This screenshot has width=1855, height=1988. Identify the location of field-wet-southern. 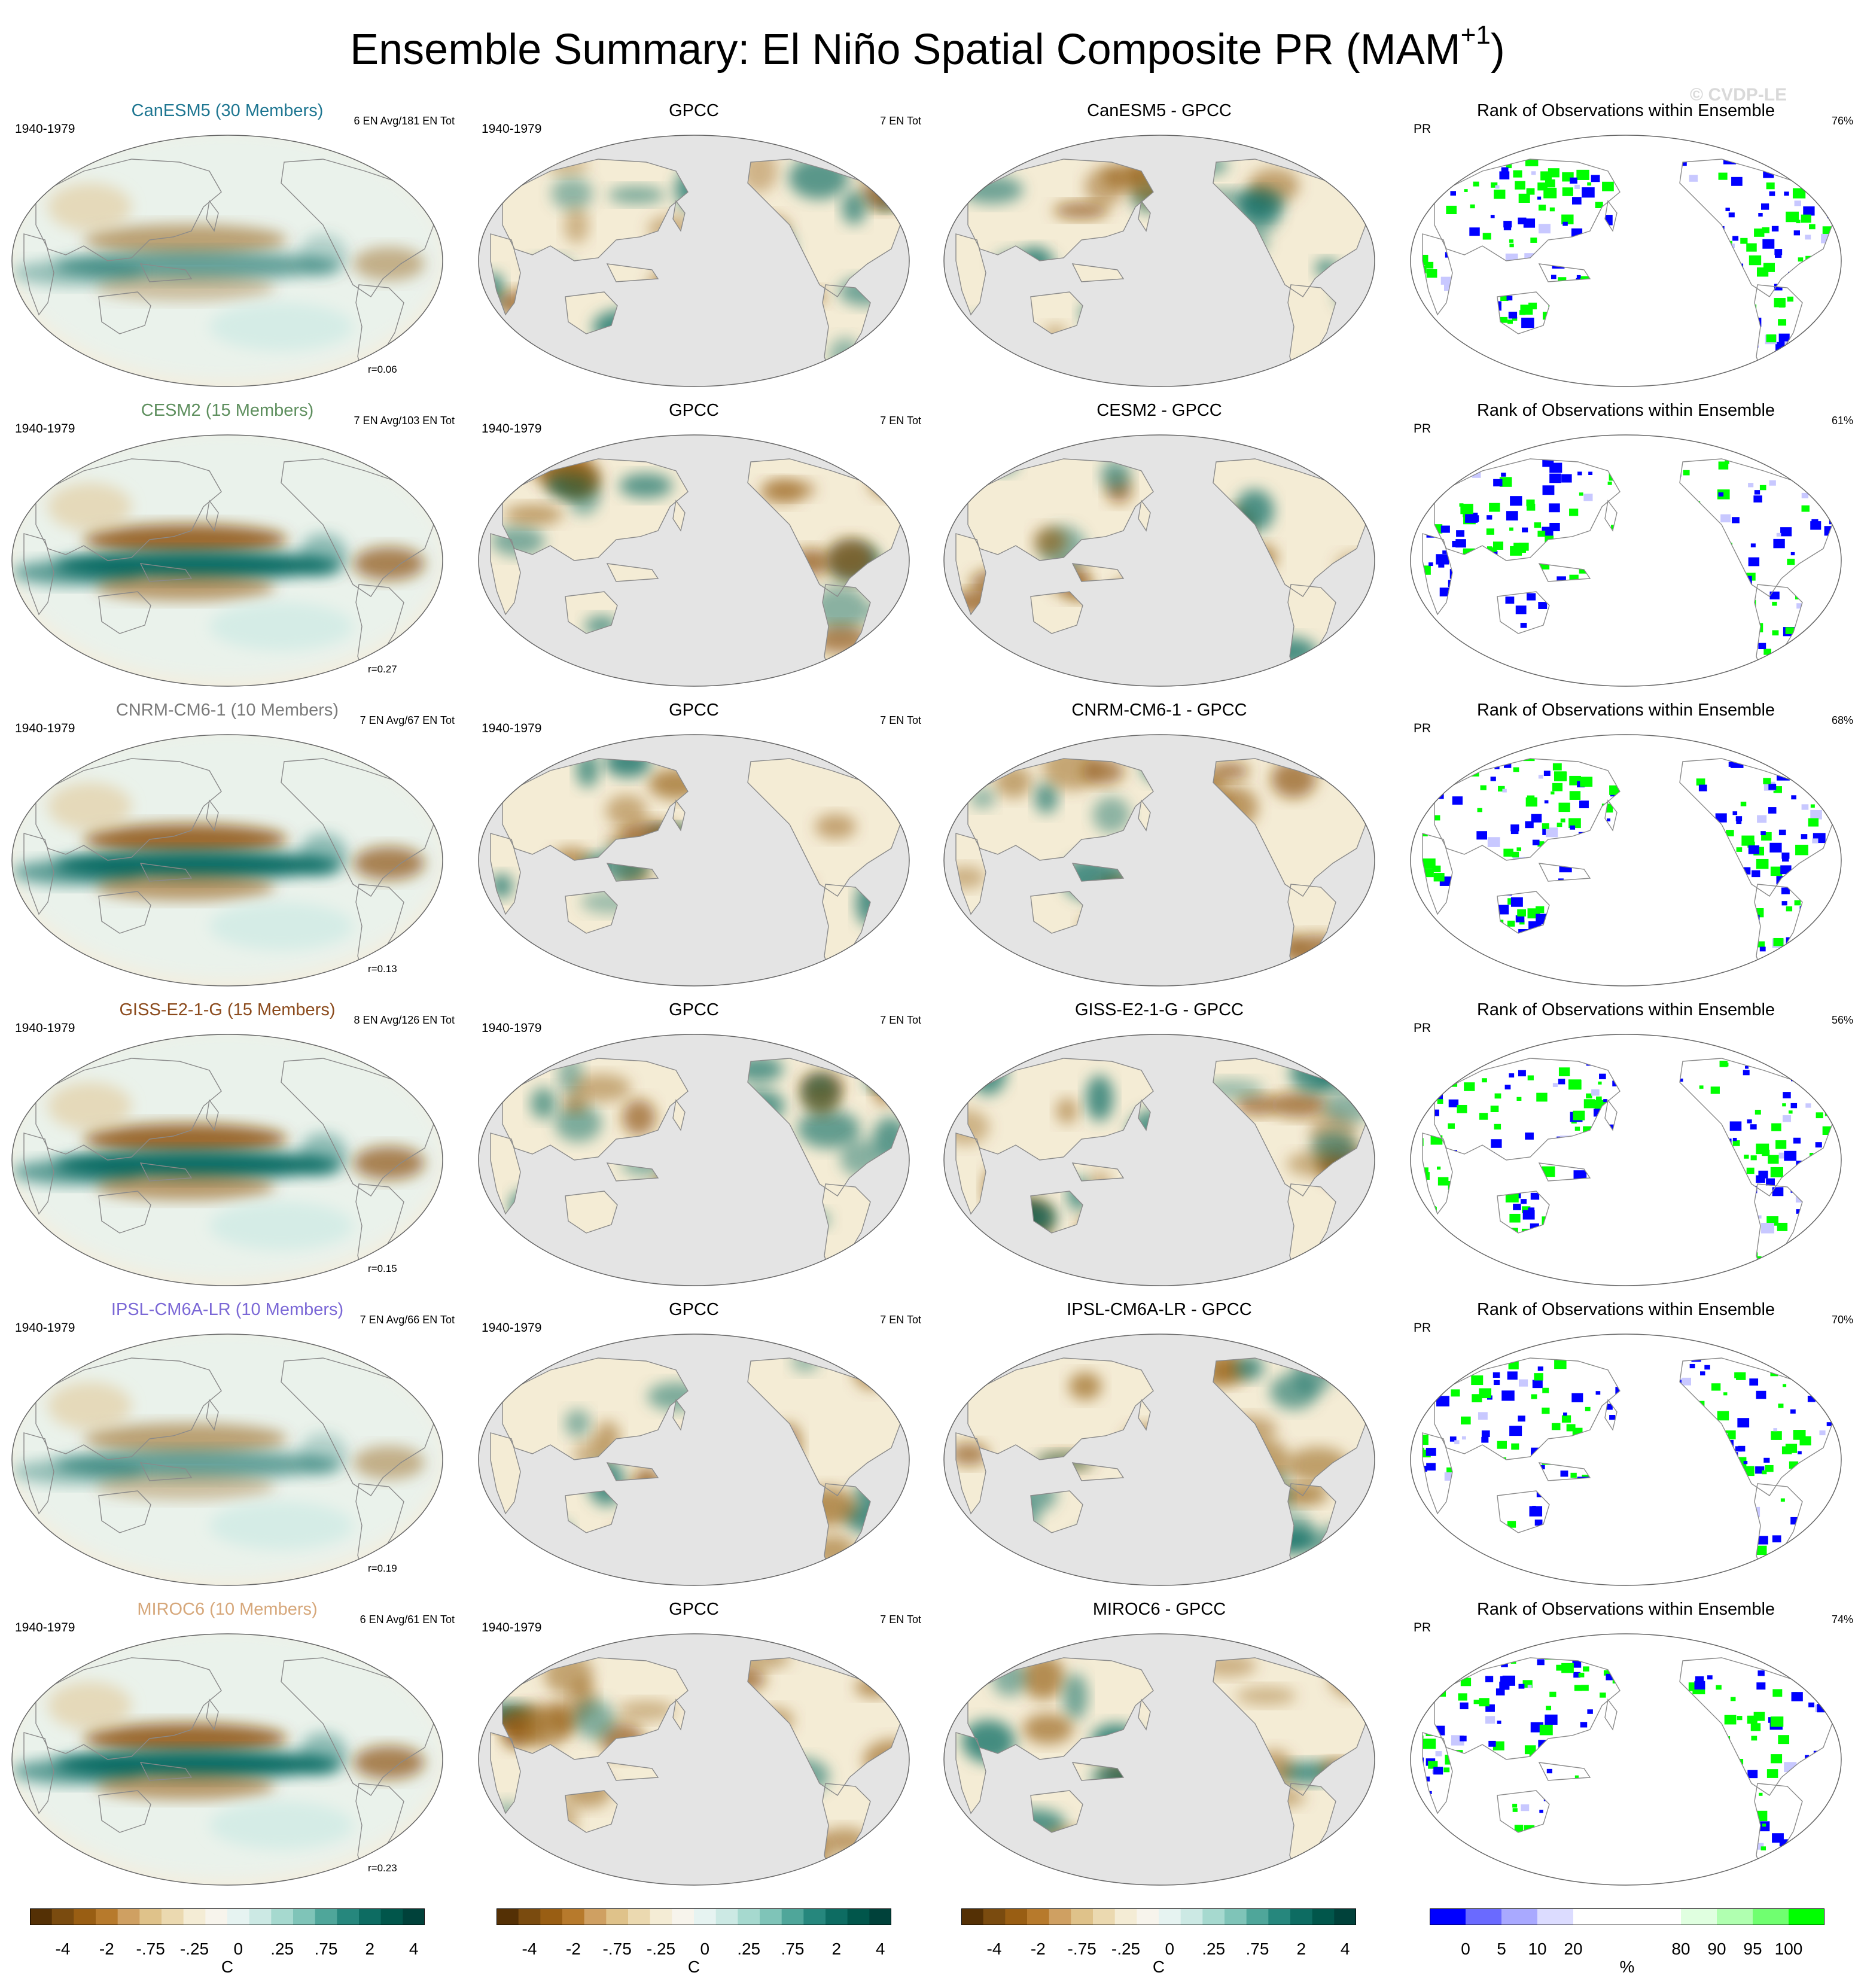
(281, 327).